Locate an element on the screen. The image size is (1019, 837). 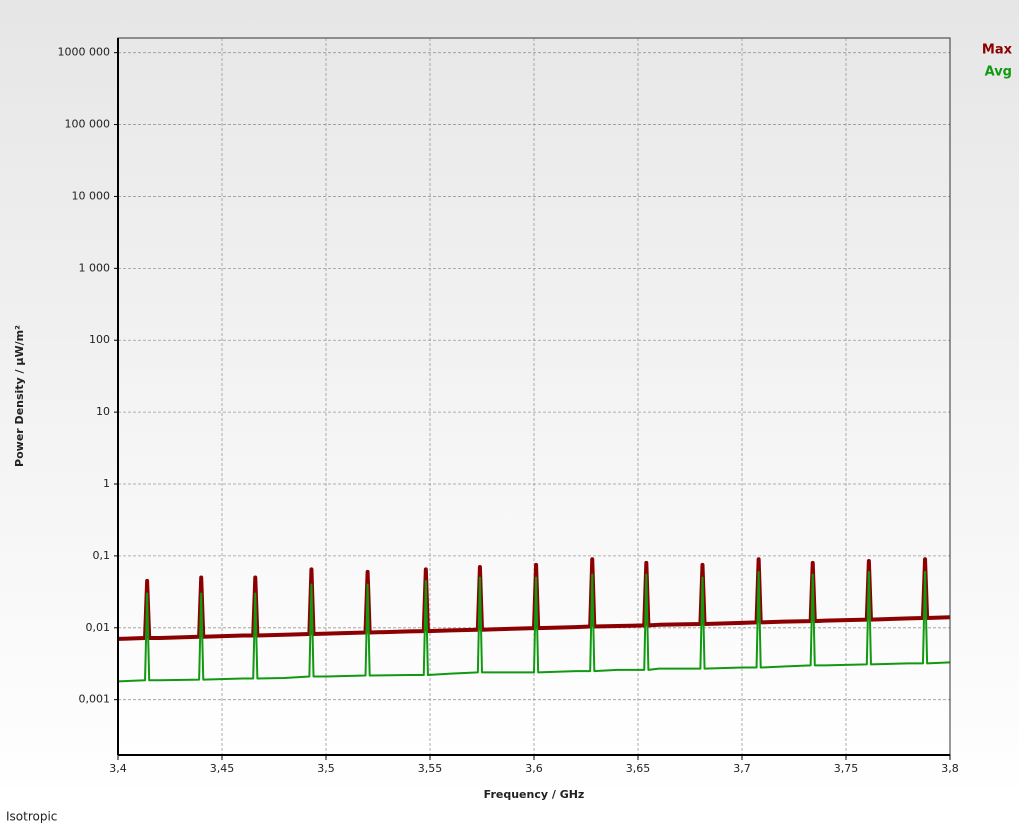
legend-label: Avg is located at coordinates (998, 72).